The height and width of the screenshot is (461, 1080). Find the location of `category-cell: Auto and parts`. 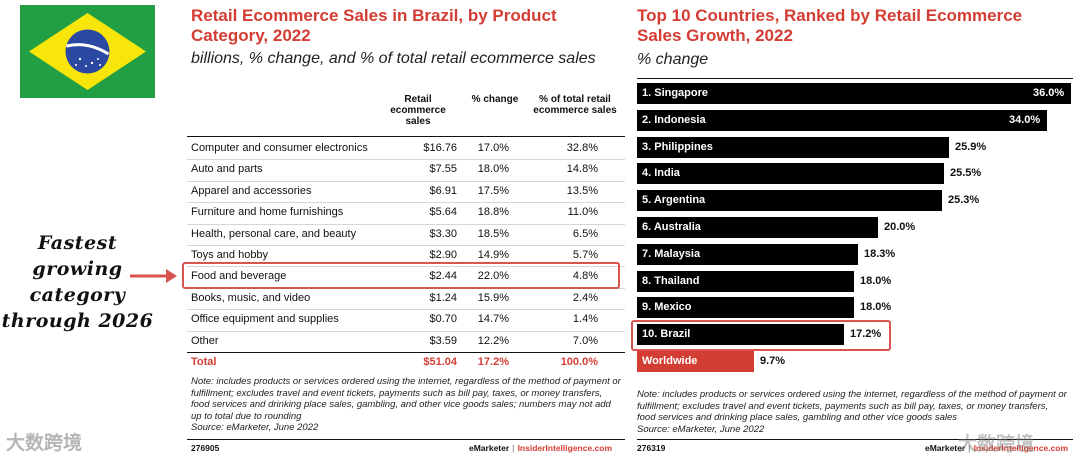

category-cell: Auto and parts is located at coordinates (227, 169).